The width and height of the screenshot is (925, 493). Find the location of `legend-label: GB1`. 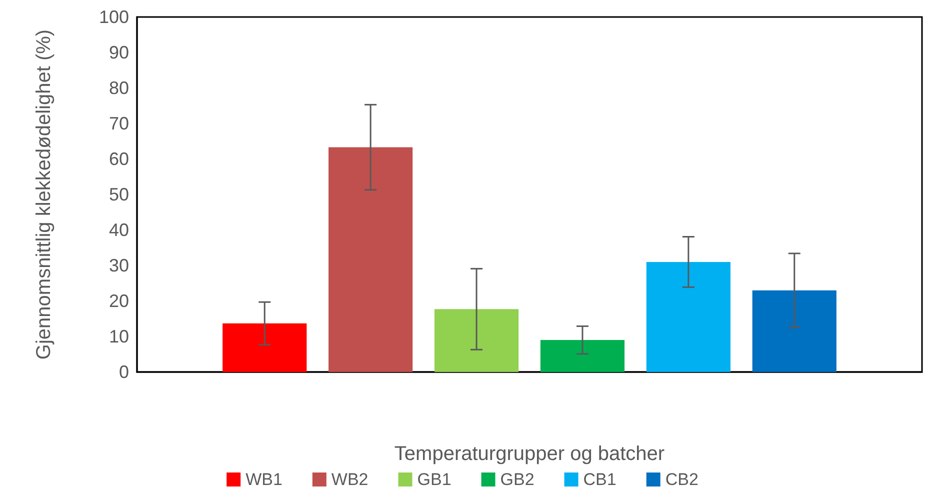

legend-label: GB1 is located at coordinates (434, 479).